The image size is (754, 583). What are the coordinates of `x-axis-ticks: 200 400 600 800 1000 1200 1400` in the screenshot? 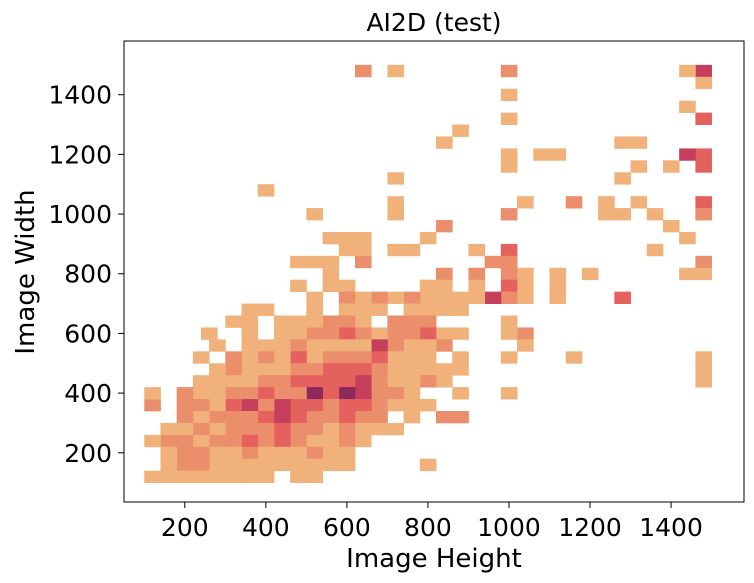 It's located at (432, 522).